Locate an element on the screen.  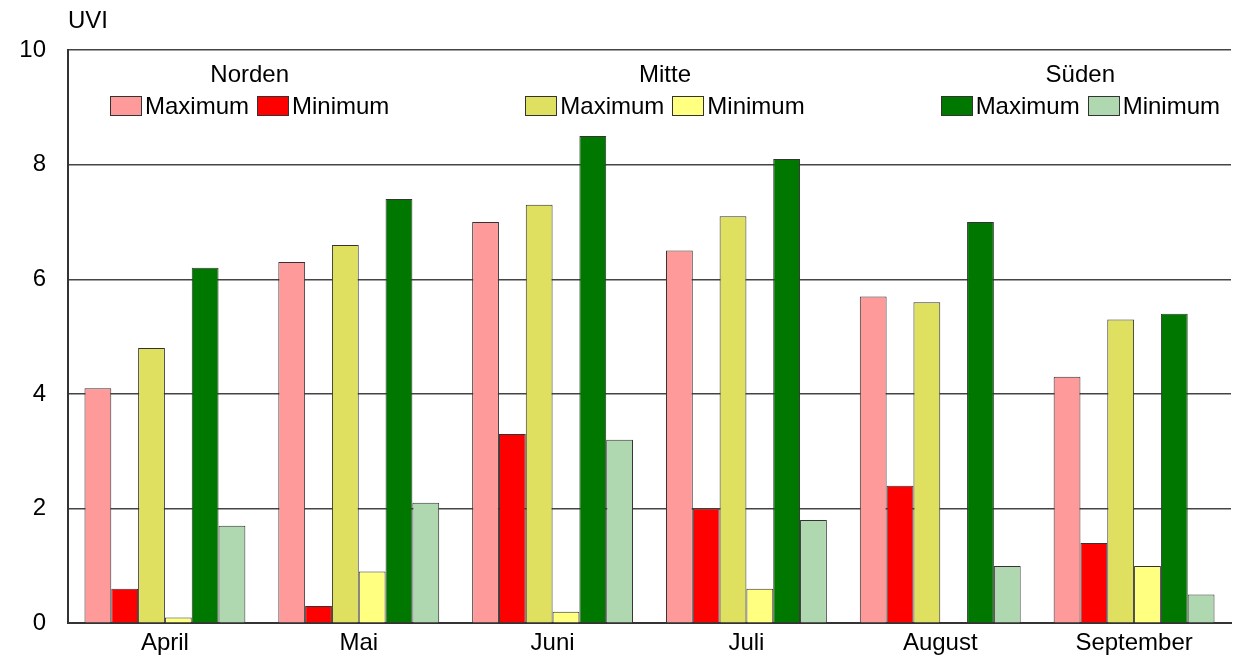
annotation: Süden is located at coordinates (1080, 74).